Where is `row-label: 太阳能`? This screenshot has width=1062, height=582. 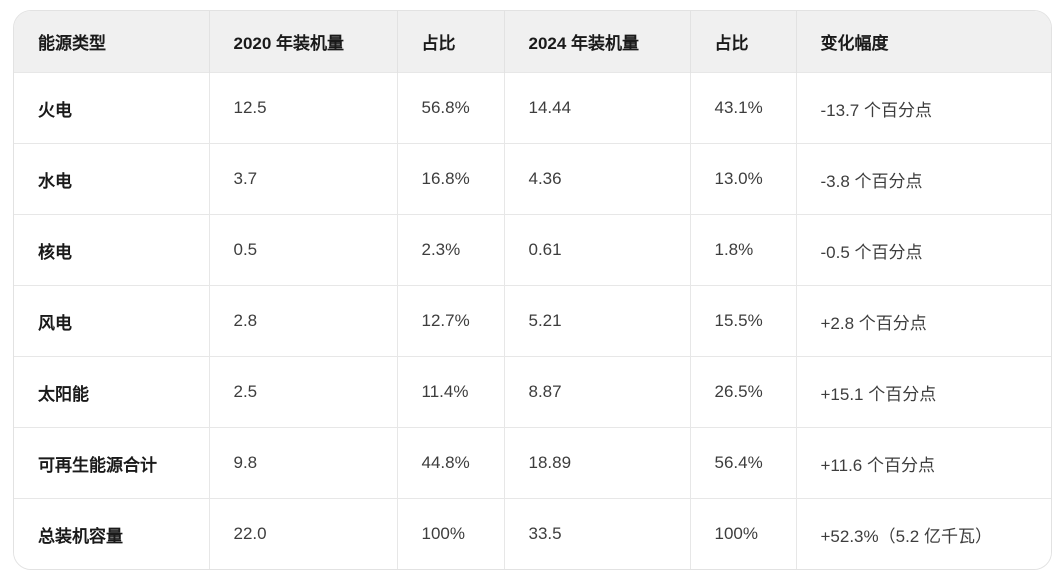
row-label: 太阳能 is located at coordinates (111, 392).